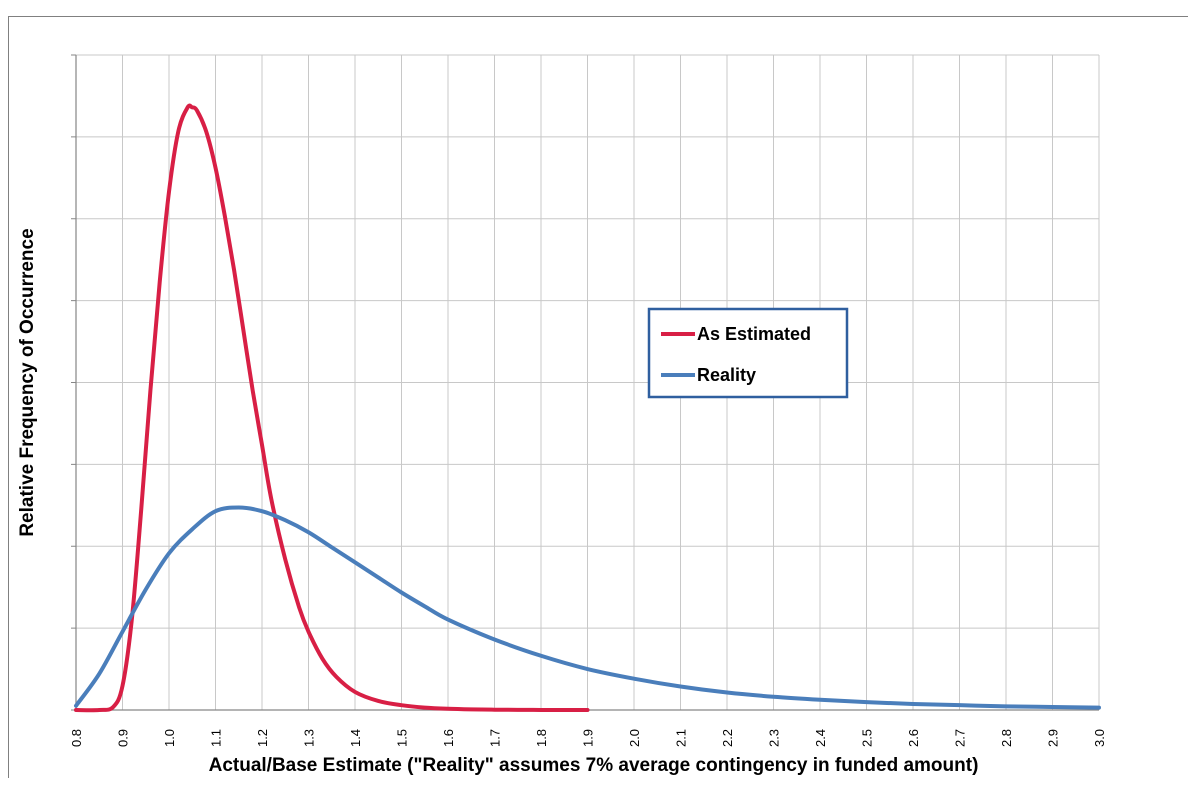  Describe the element at coordinates (76, 738) in the screenshot. I see `x-tick-label: 0.8` at that location.